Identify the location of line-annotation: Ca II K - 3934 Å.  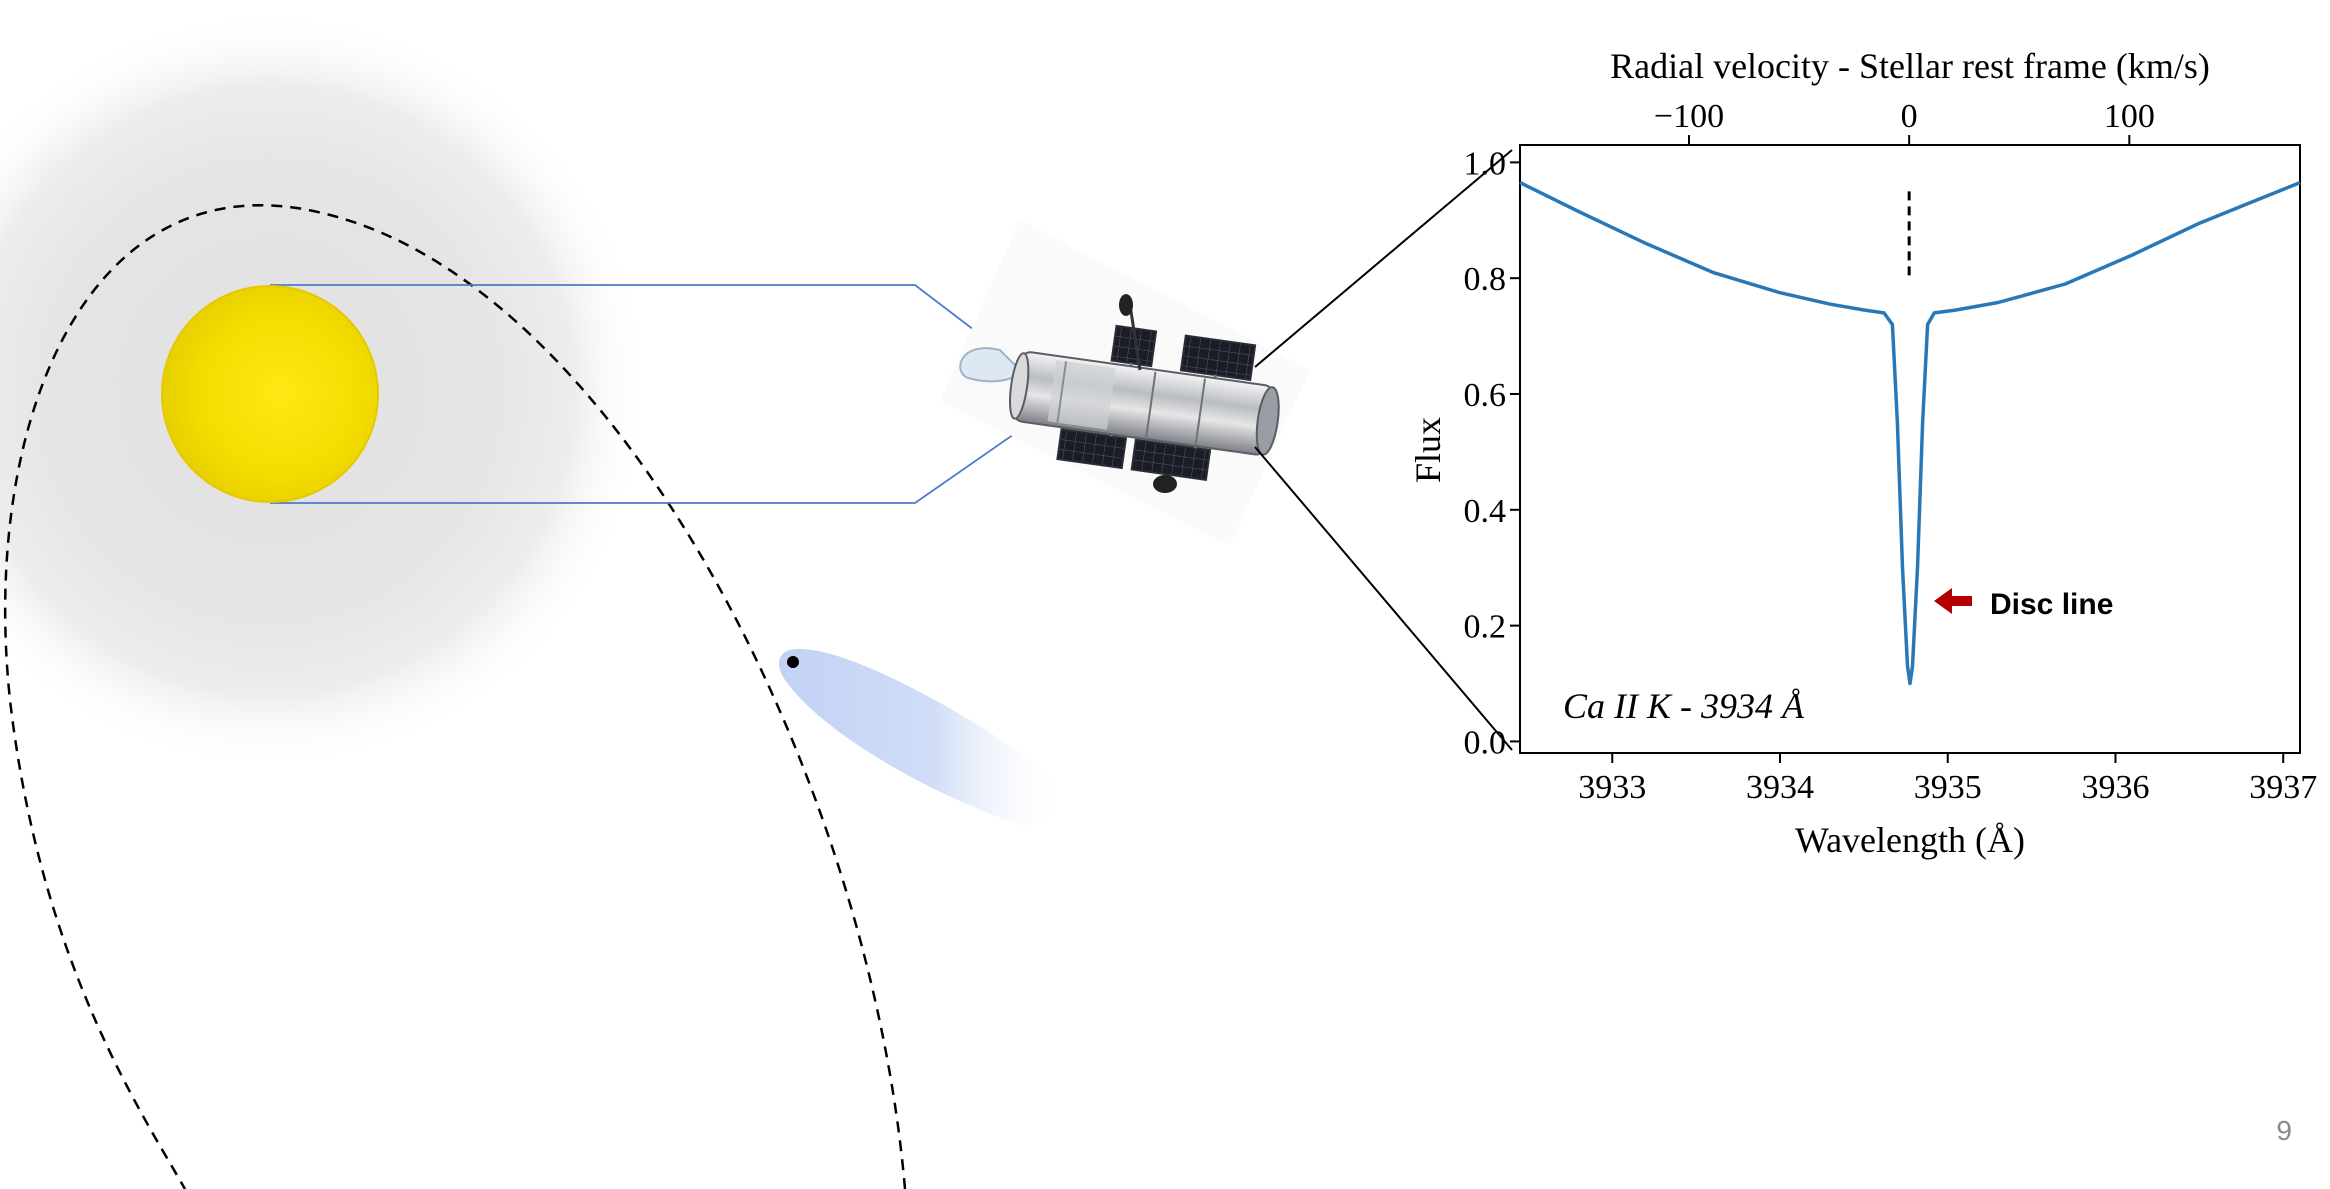
(1684, 706).